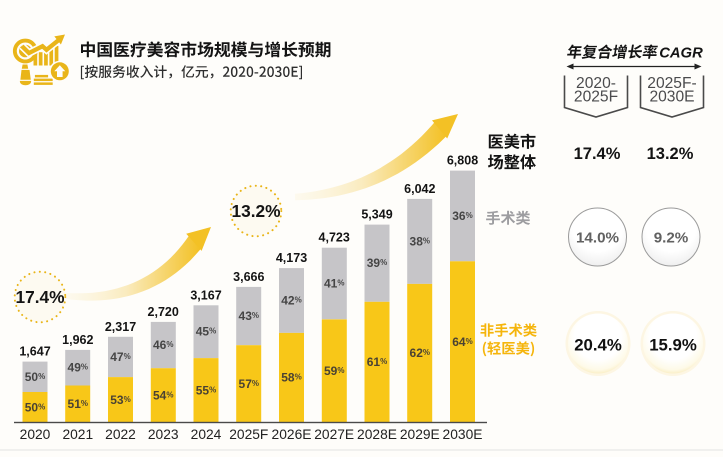 This screenshot has height=457, width=723. I want to click on svg-text: 55%, so click(206, 390).